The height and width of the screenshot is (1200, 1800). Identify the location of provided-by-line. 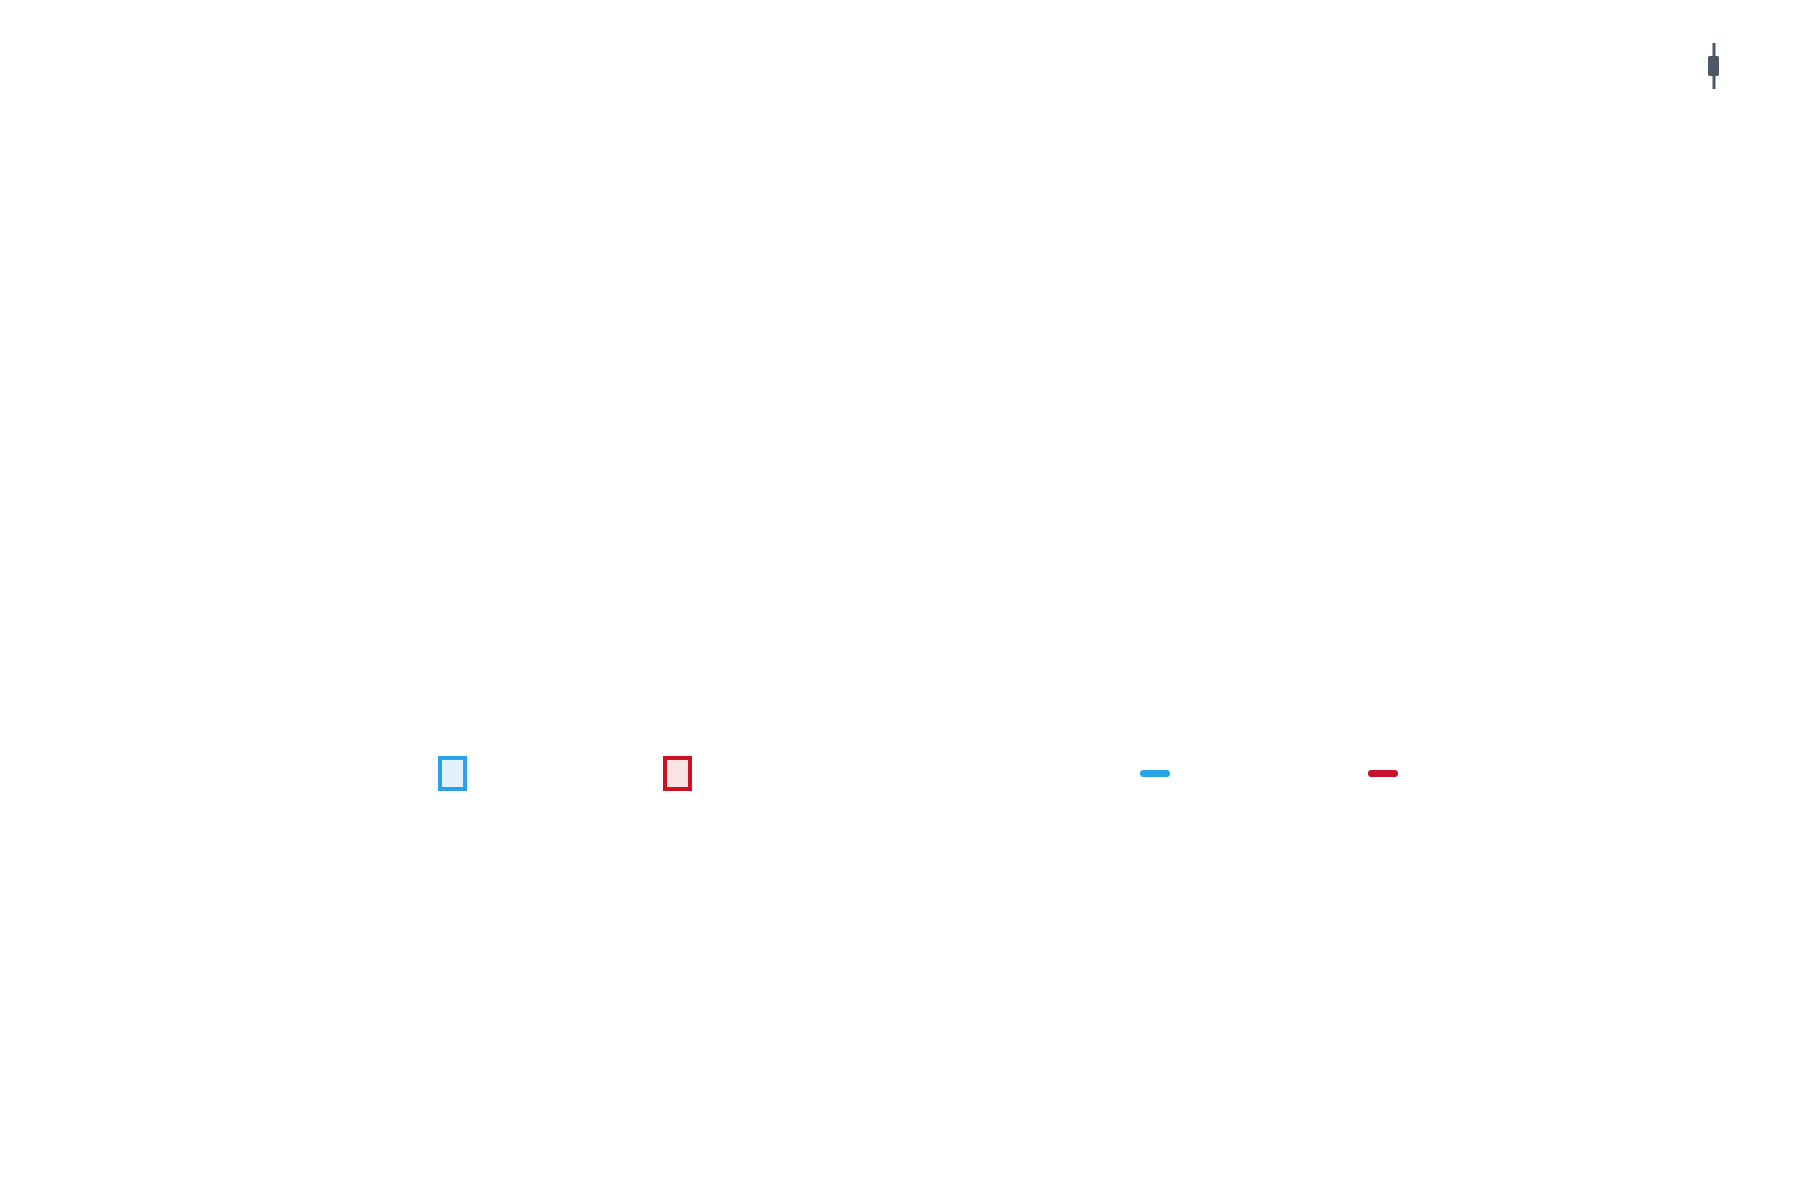
(1717, 103).